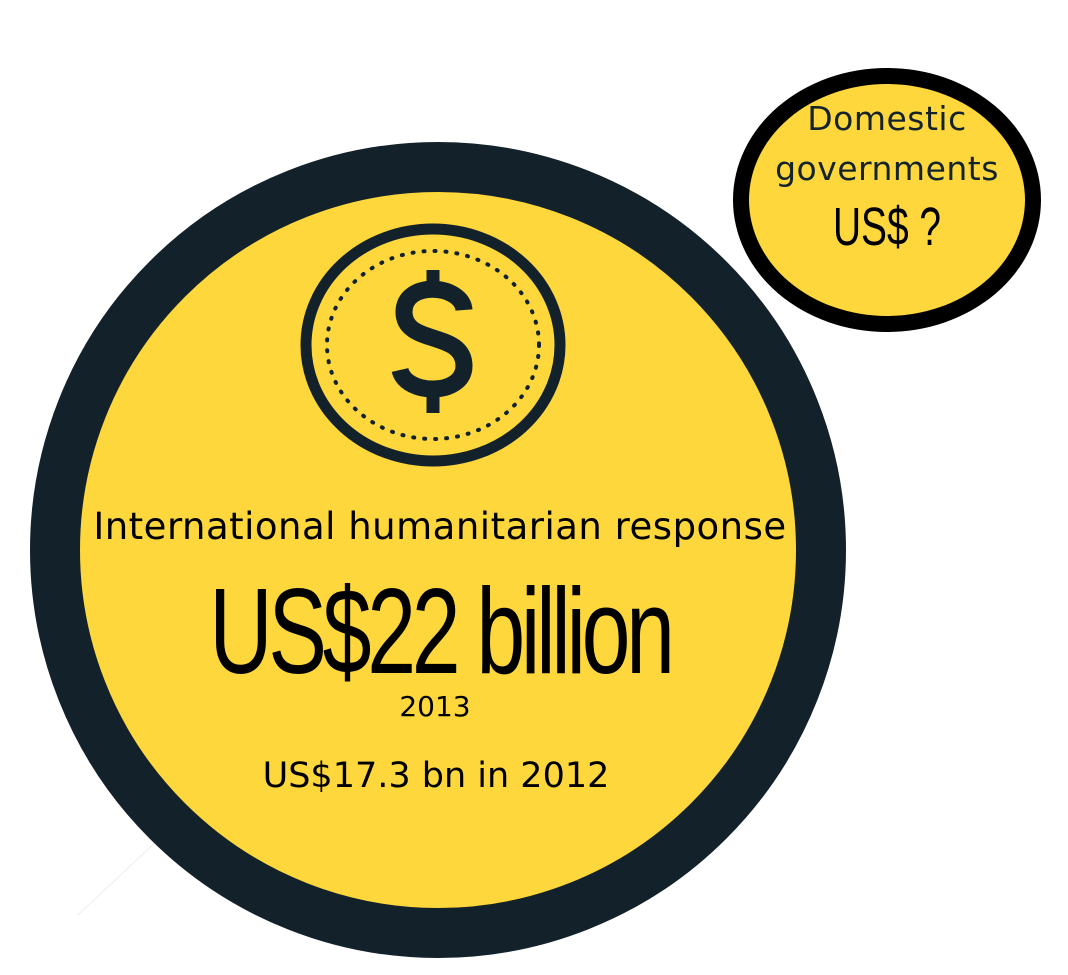  I want to click on previous-year-amount: US$17.3 bn in 2012, so click(436, 776).